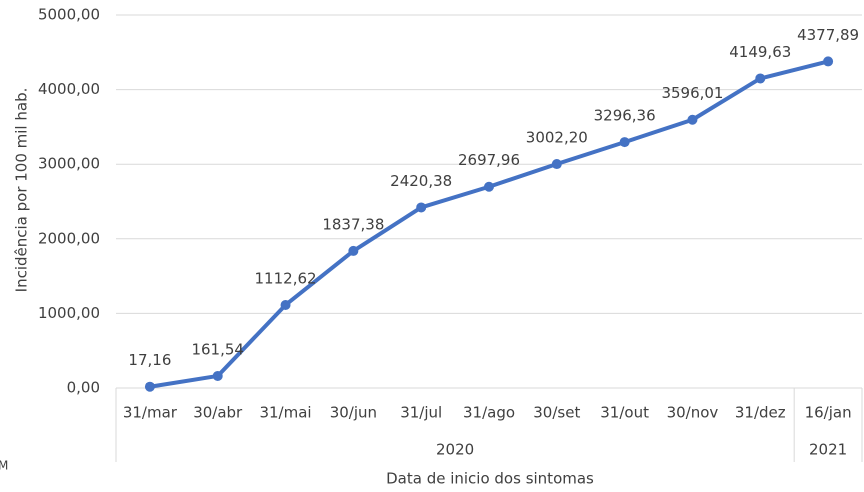 This screenshot has width=864, height=492. Describe the element at coordinates (69, 89) in the screenshot. I see `y-tick-label: 4000,00` at that location.